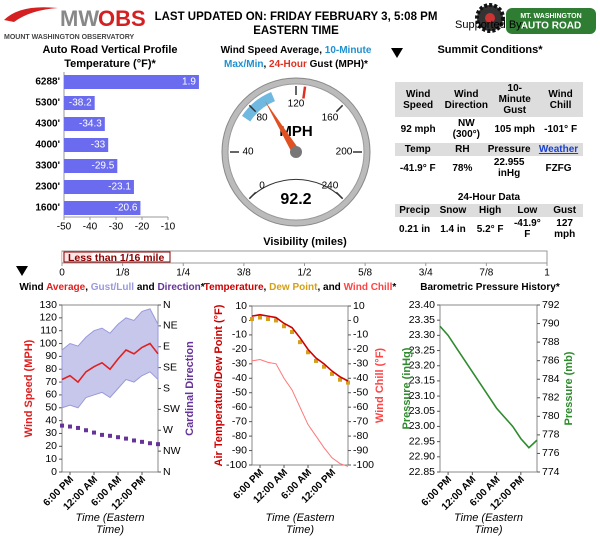 This screenshot has height=544, width=600. What do you see at coordinates (116, 227) in the screenshot?
I see `x-tick-label: -30` at bounding box center [116, 227].